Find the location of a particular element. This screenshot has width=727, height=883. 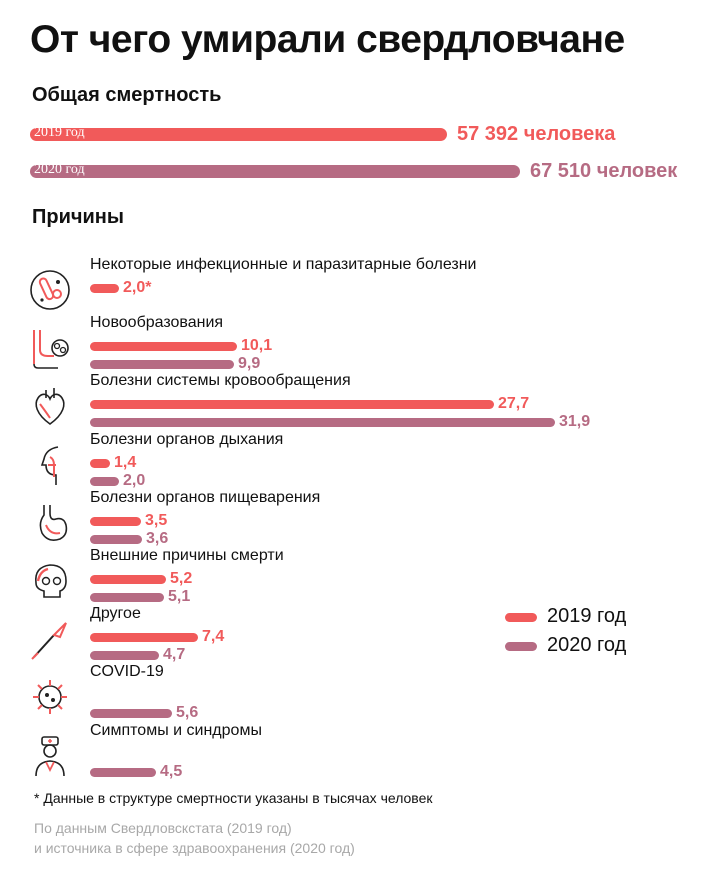

bacteria-icon is located at coordinates (50, 290).